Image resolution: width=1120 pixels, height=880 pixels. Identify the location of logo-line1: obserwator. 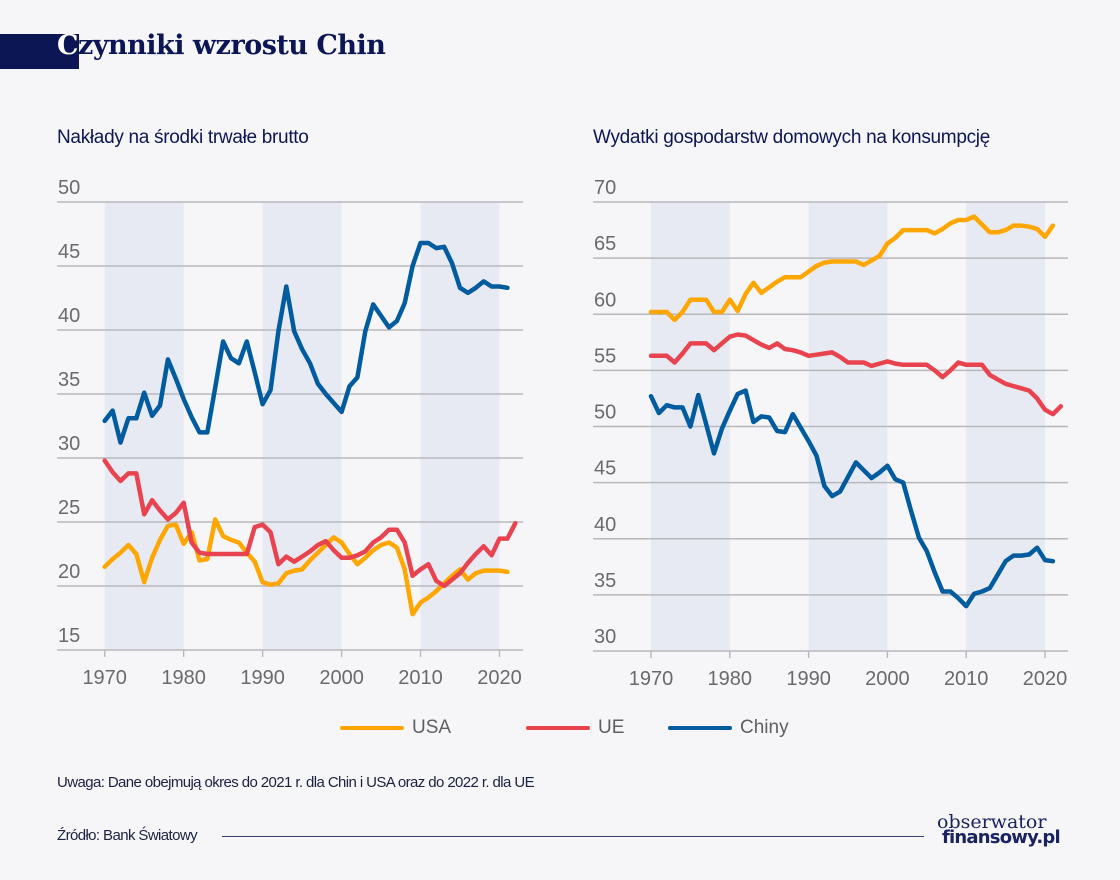
(992, 822).